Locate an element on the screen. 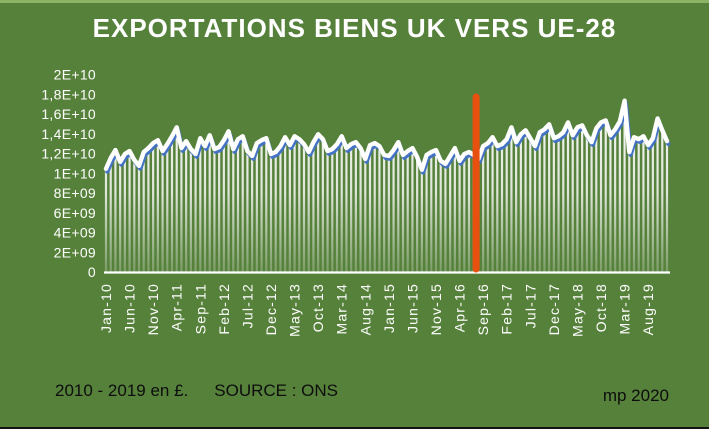 The width and height of the screenshot is (709, 429). bottom-border-strip is located at coordinates (354, 428).